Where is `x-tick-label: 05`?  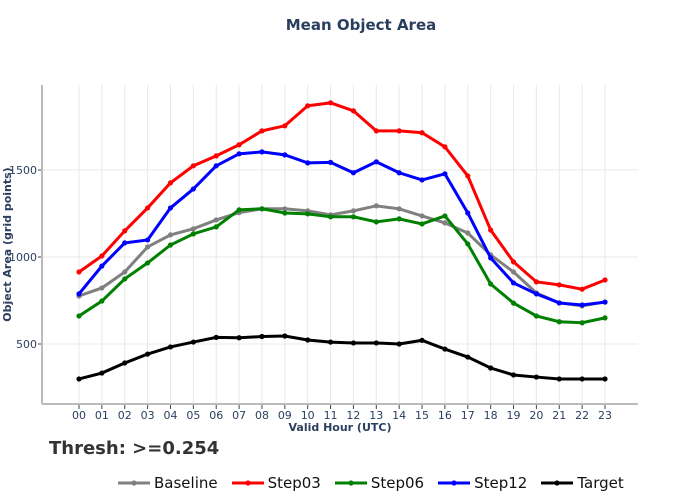 x-tick-label: 05 is located at coordinates (193, 415).